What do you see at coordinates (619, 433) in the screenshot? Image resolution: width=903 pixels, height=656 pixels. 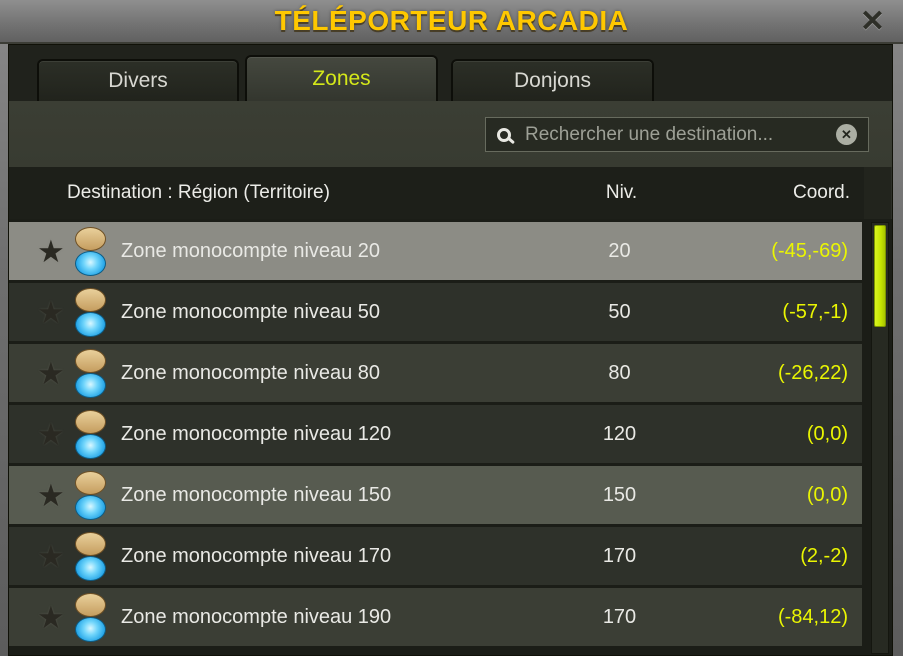 I see `row-level: 120` at bounding box center [619, 433].